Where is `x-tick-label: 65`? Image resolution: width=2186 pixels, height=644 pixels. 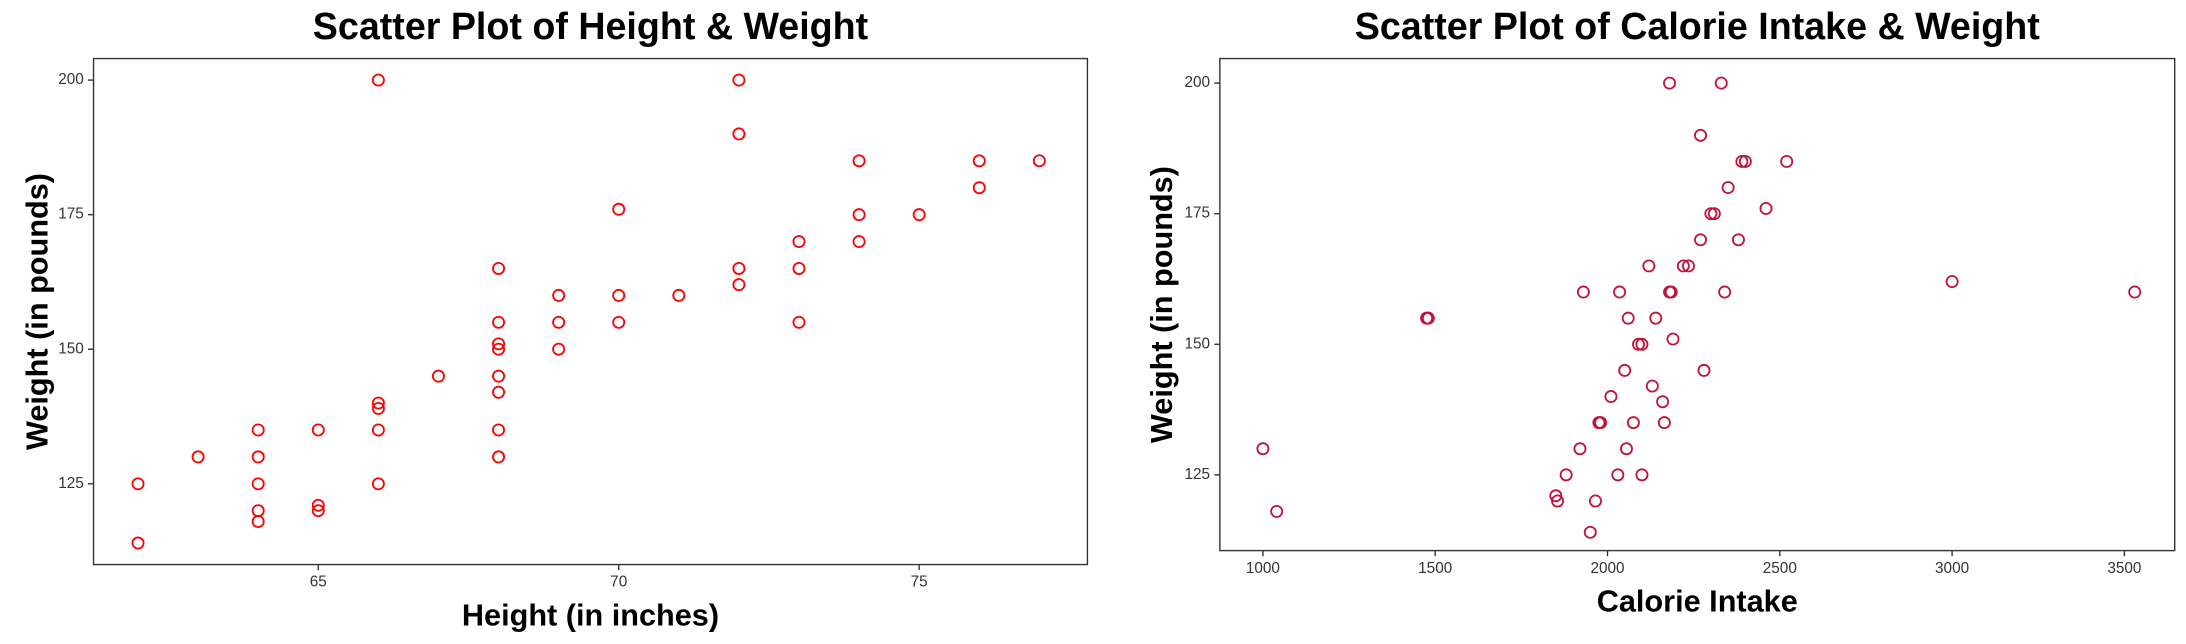 x-tick-label: 65 is located at coordinates (318, 582).